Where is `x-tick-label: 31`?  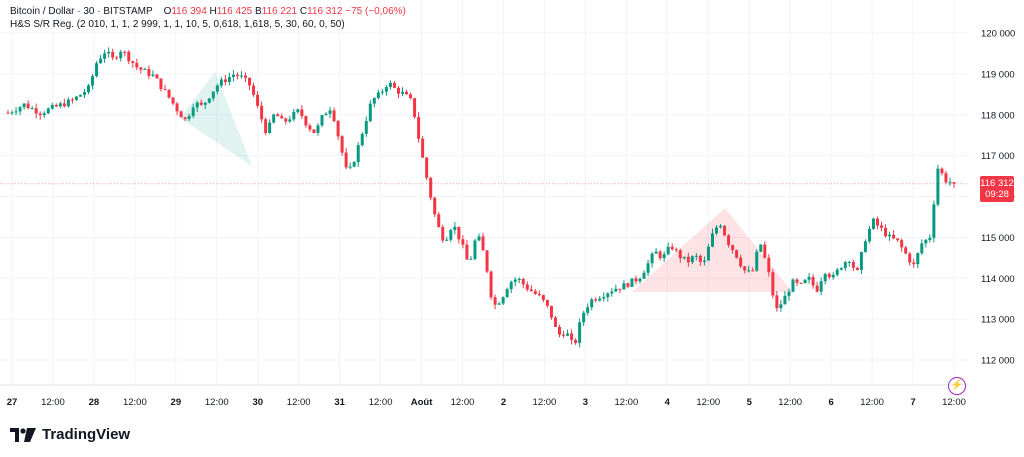 x-tick-label: 31 is located at coordinates (339, 402).